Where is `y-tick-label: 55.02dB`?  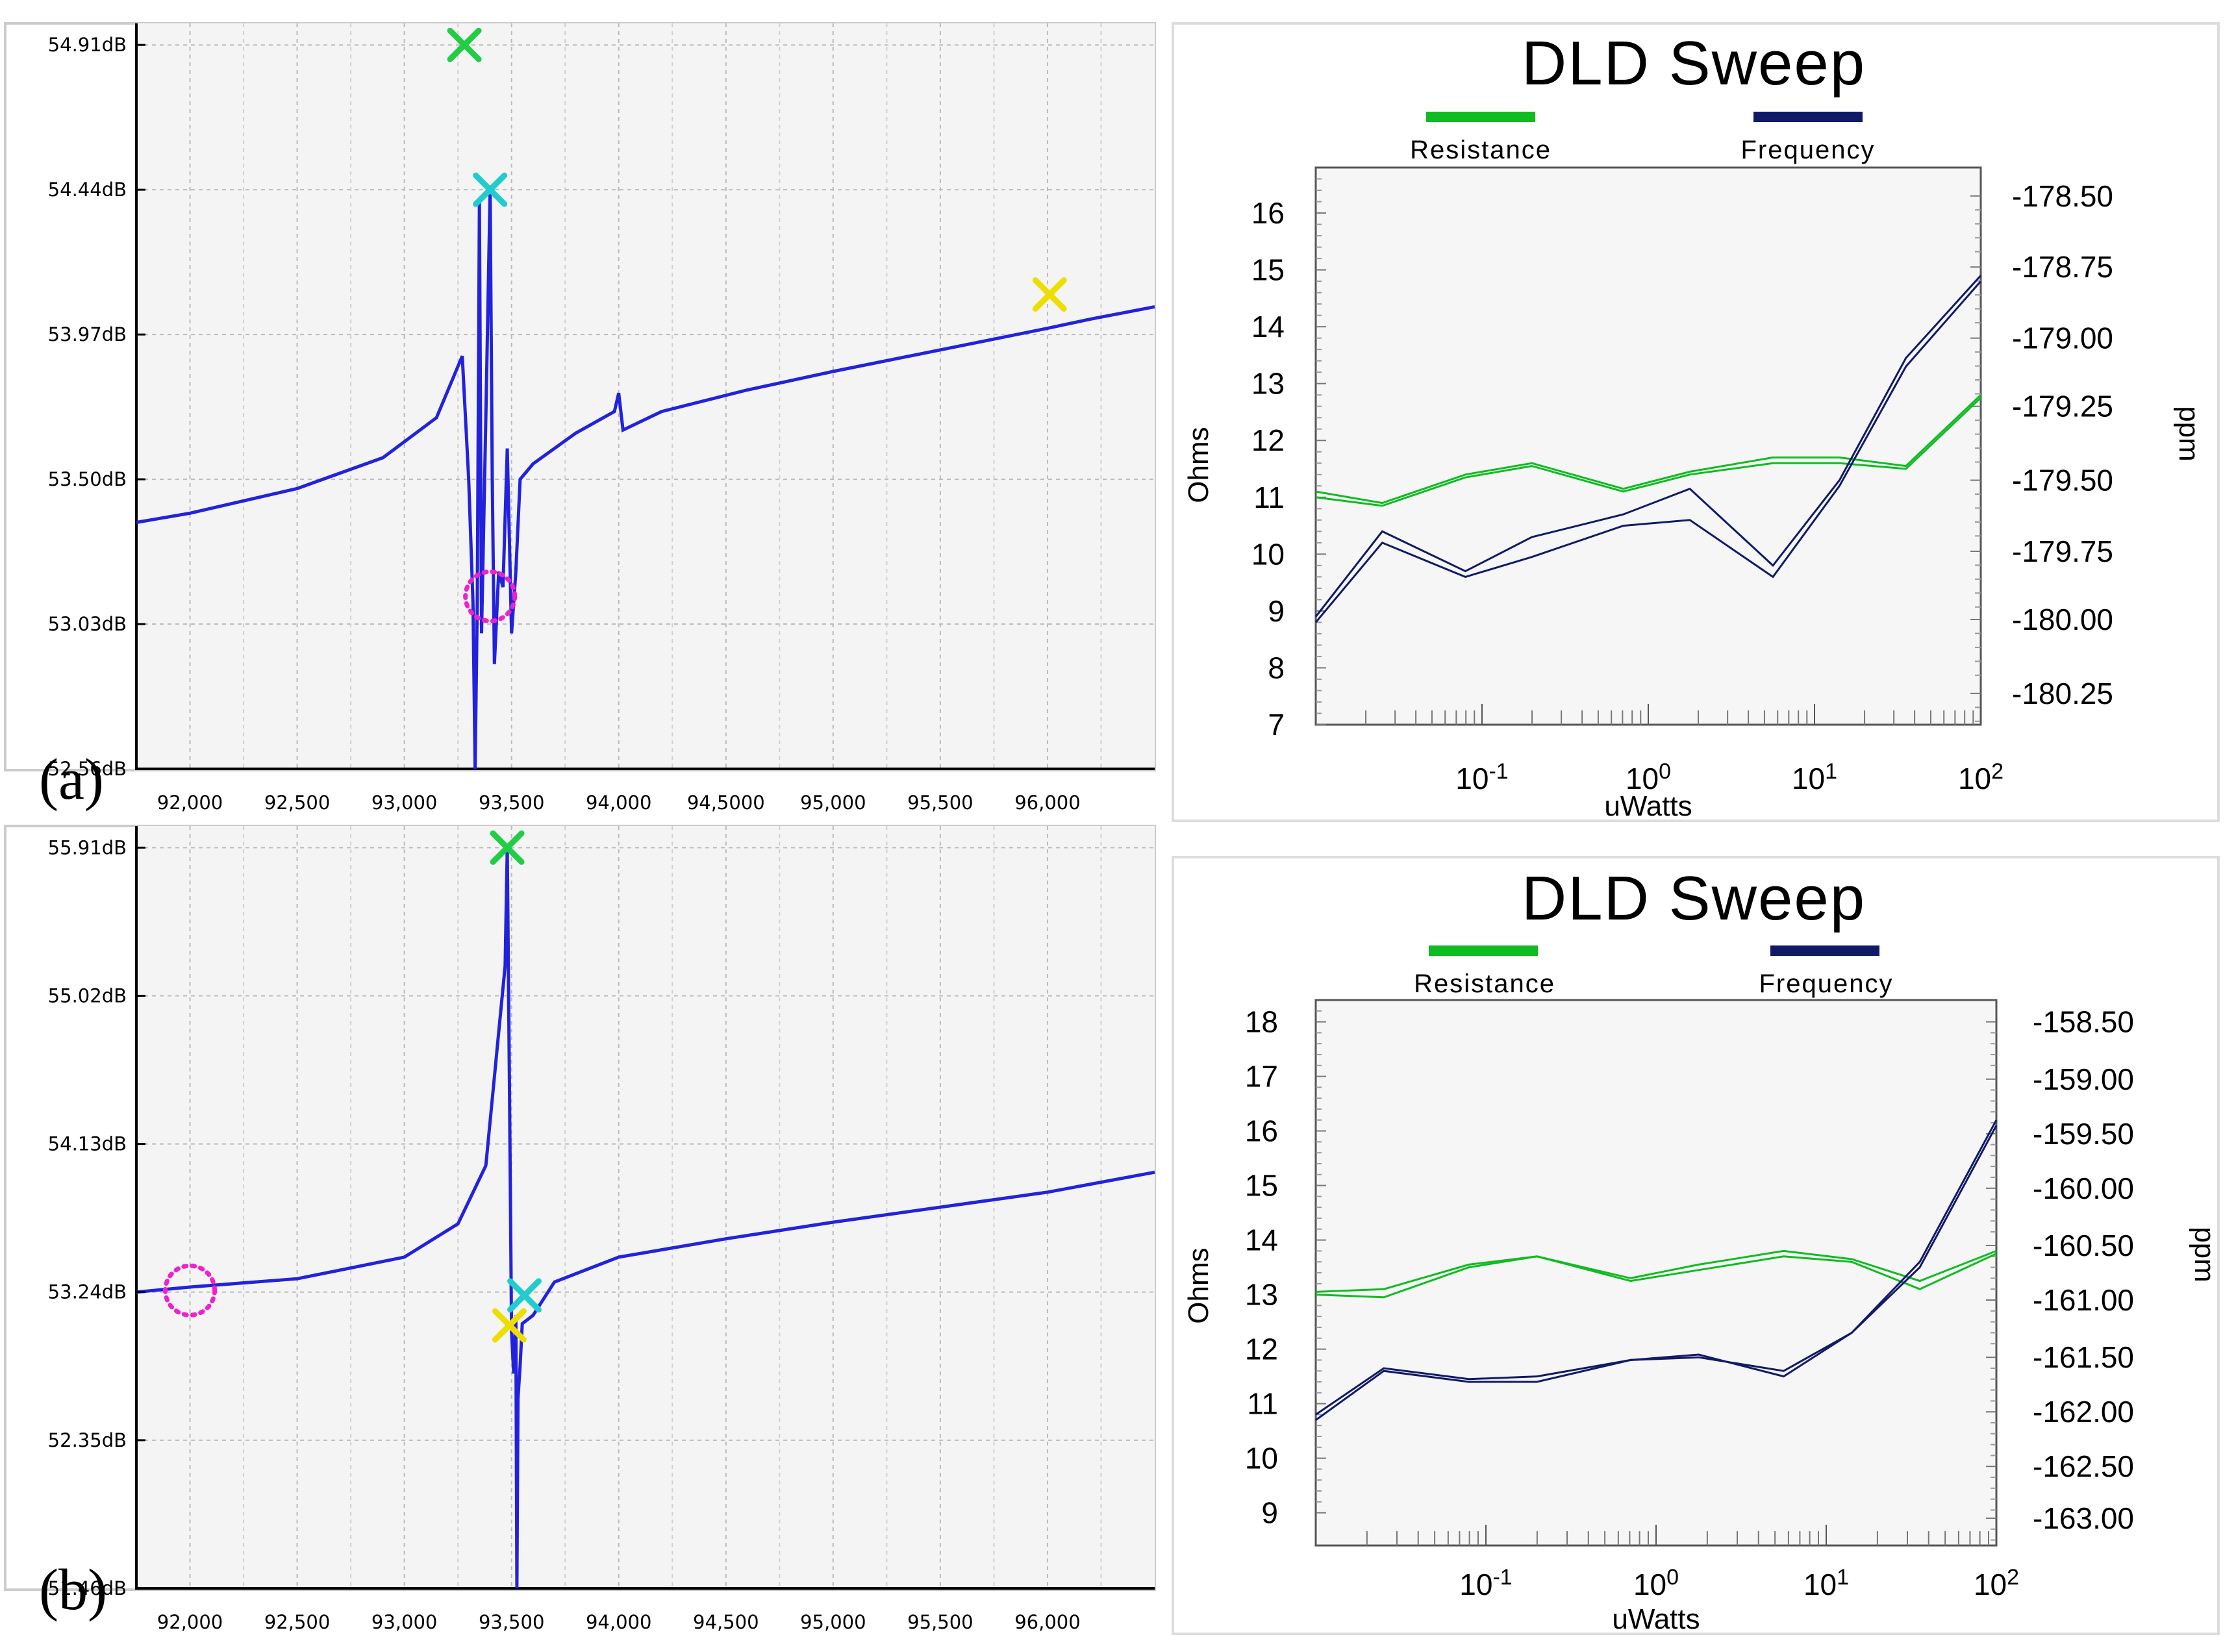
y-tick-label: 55.02dB is located at coordinates (87, 996).